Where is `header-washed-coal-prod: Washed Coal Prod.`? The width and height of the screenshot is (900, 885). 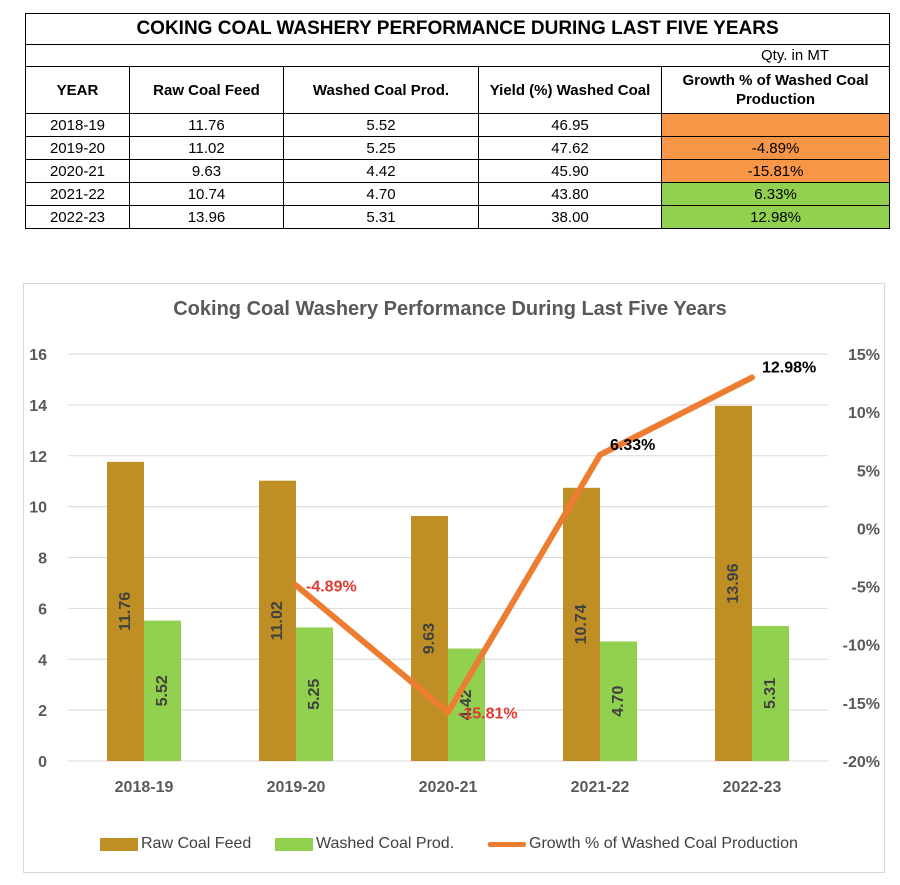
header-washed-coal-prod: Washed Coal Prod. is located at coordinates (381, 90).